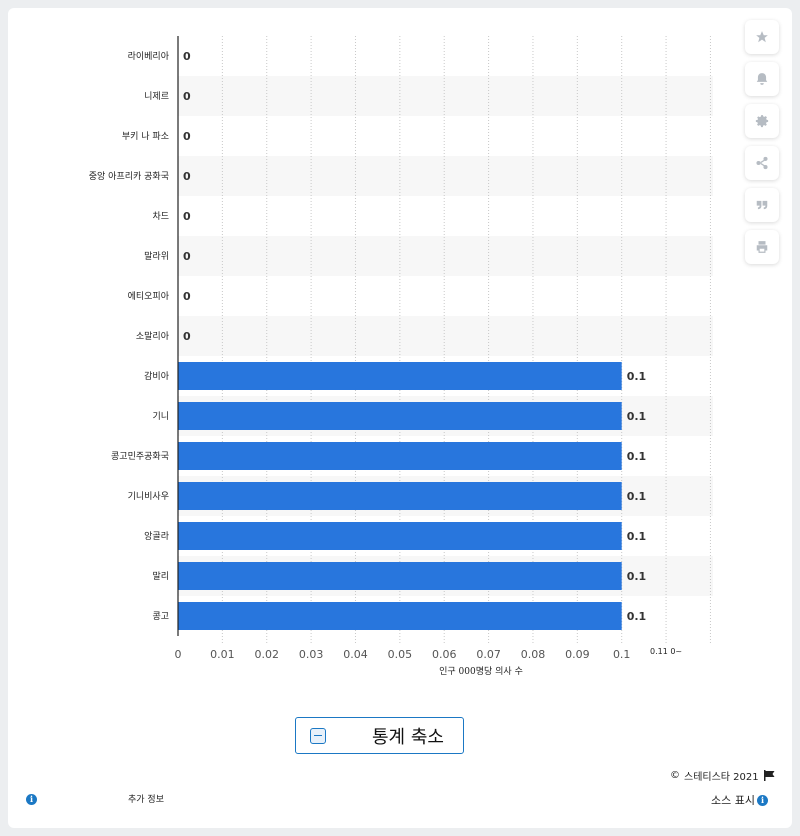 Image resolution: width=800 pixels, height=836 pixels. I want to click on x-tick-label: 0.03, so click(311, 654).